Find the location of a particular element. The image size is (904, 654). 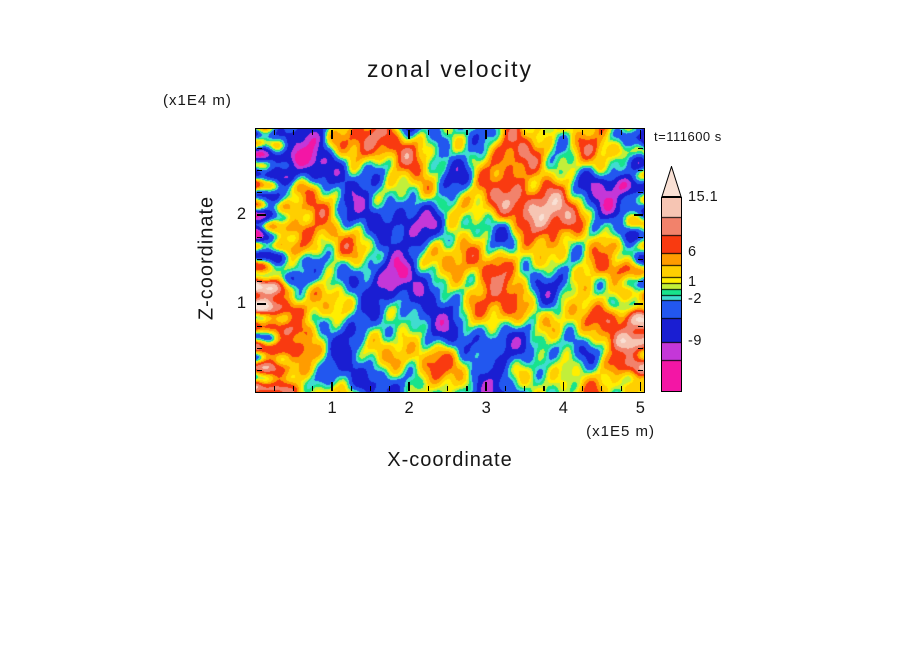

x-tick-label: 4 is located at coordinates (563, 408).